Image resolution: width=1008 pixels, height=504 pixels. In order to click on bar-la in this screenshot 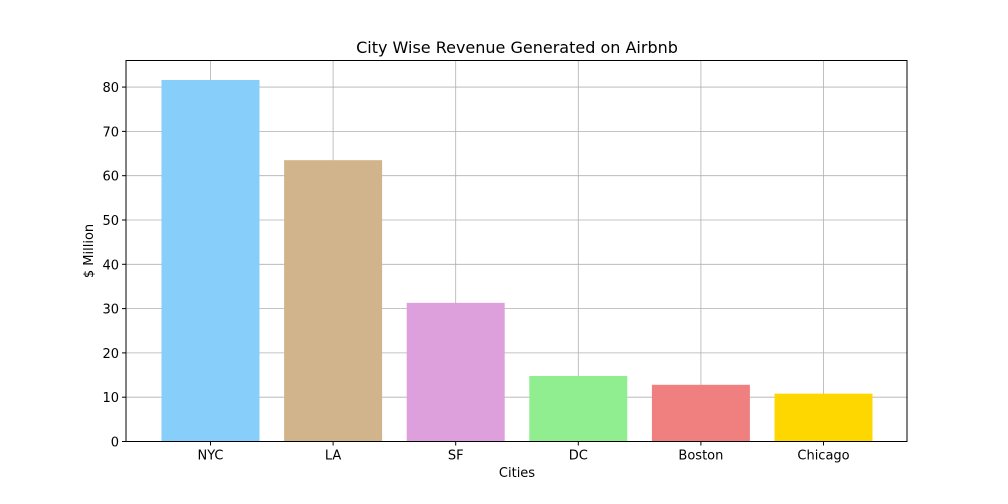, I will do `click(333, 301)`.